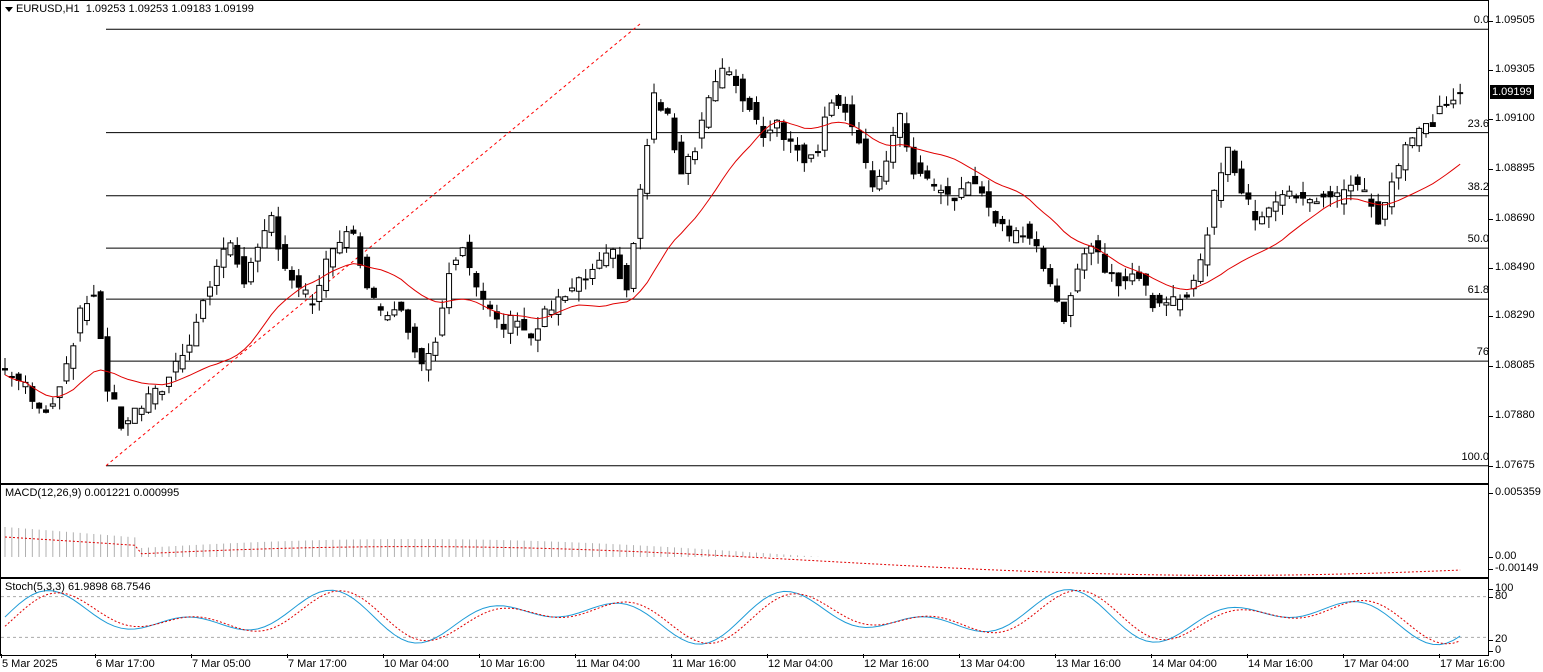 This screenshot has height=672, width=1543. What do you see at coordinates (125, 662) in the screenshot?
I see `time-tick: 6 Mar 17:00` at bounding box center [125, 662].